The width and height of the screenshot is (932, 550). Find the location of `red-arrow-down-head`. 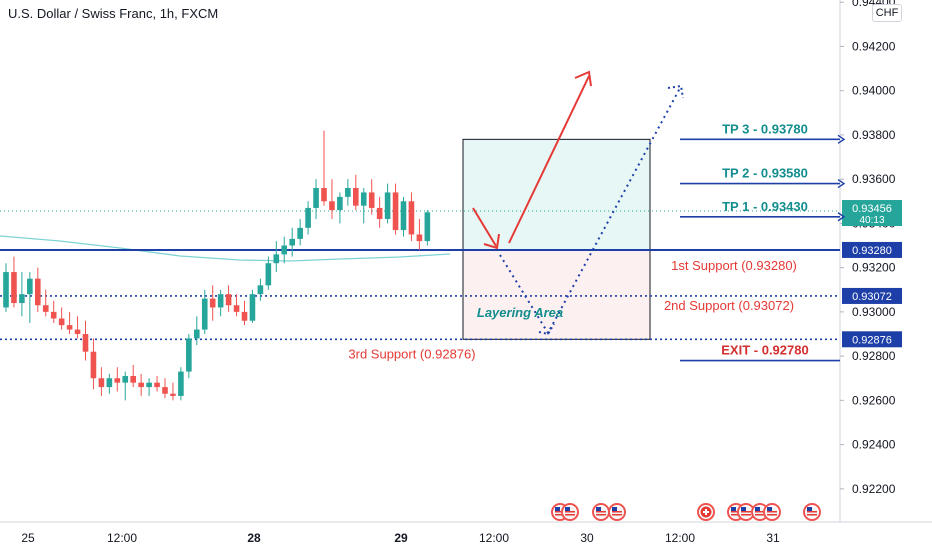

red-arrow-down-head is located at coordinates (491, 241).